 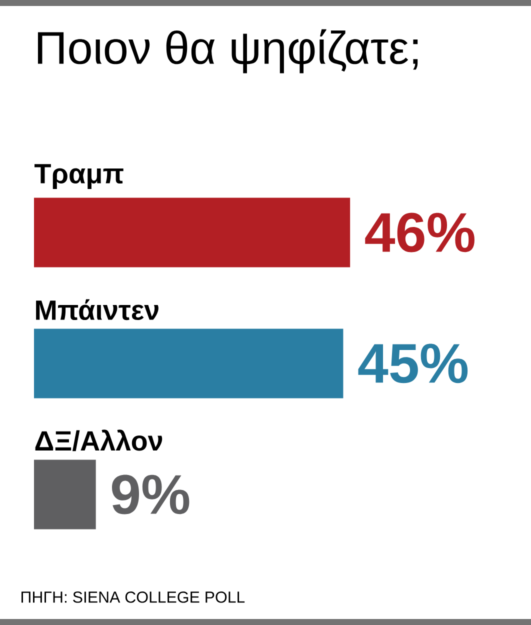 What do you see at coordinates (98, 441) in the screenshot?
I see `y-tick-label: ΔΞ/Αλλον` at bounding box center [98, 441].